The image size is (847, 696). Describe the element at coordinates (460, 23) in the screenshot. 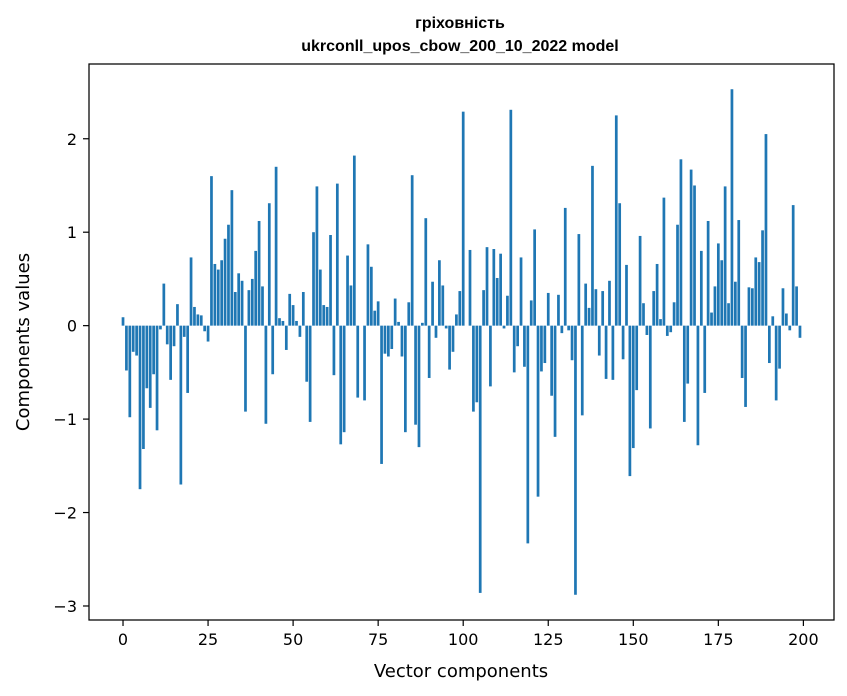

I see `chart-title: гріховність` at that location.